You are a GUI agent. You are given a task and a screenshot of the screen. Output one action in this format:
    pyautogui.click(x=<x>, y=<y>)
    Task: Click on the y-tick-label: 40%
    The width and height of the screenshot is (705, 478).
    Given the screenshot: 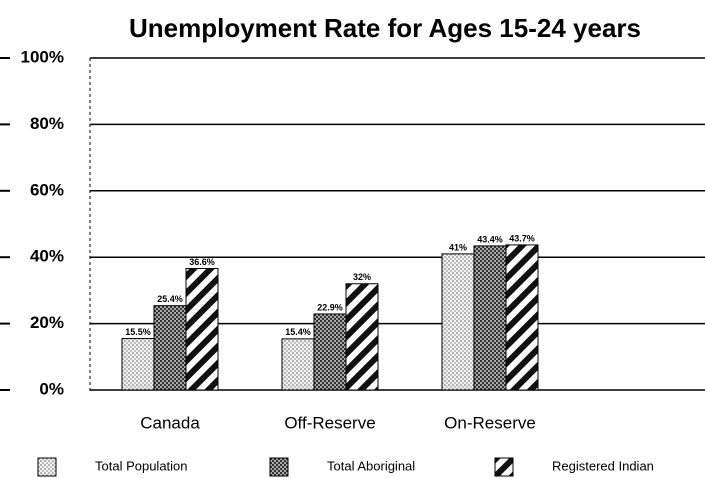 What is the action you would take?
    pyautogui.click(x=47, y=256)
    